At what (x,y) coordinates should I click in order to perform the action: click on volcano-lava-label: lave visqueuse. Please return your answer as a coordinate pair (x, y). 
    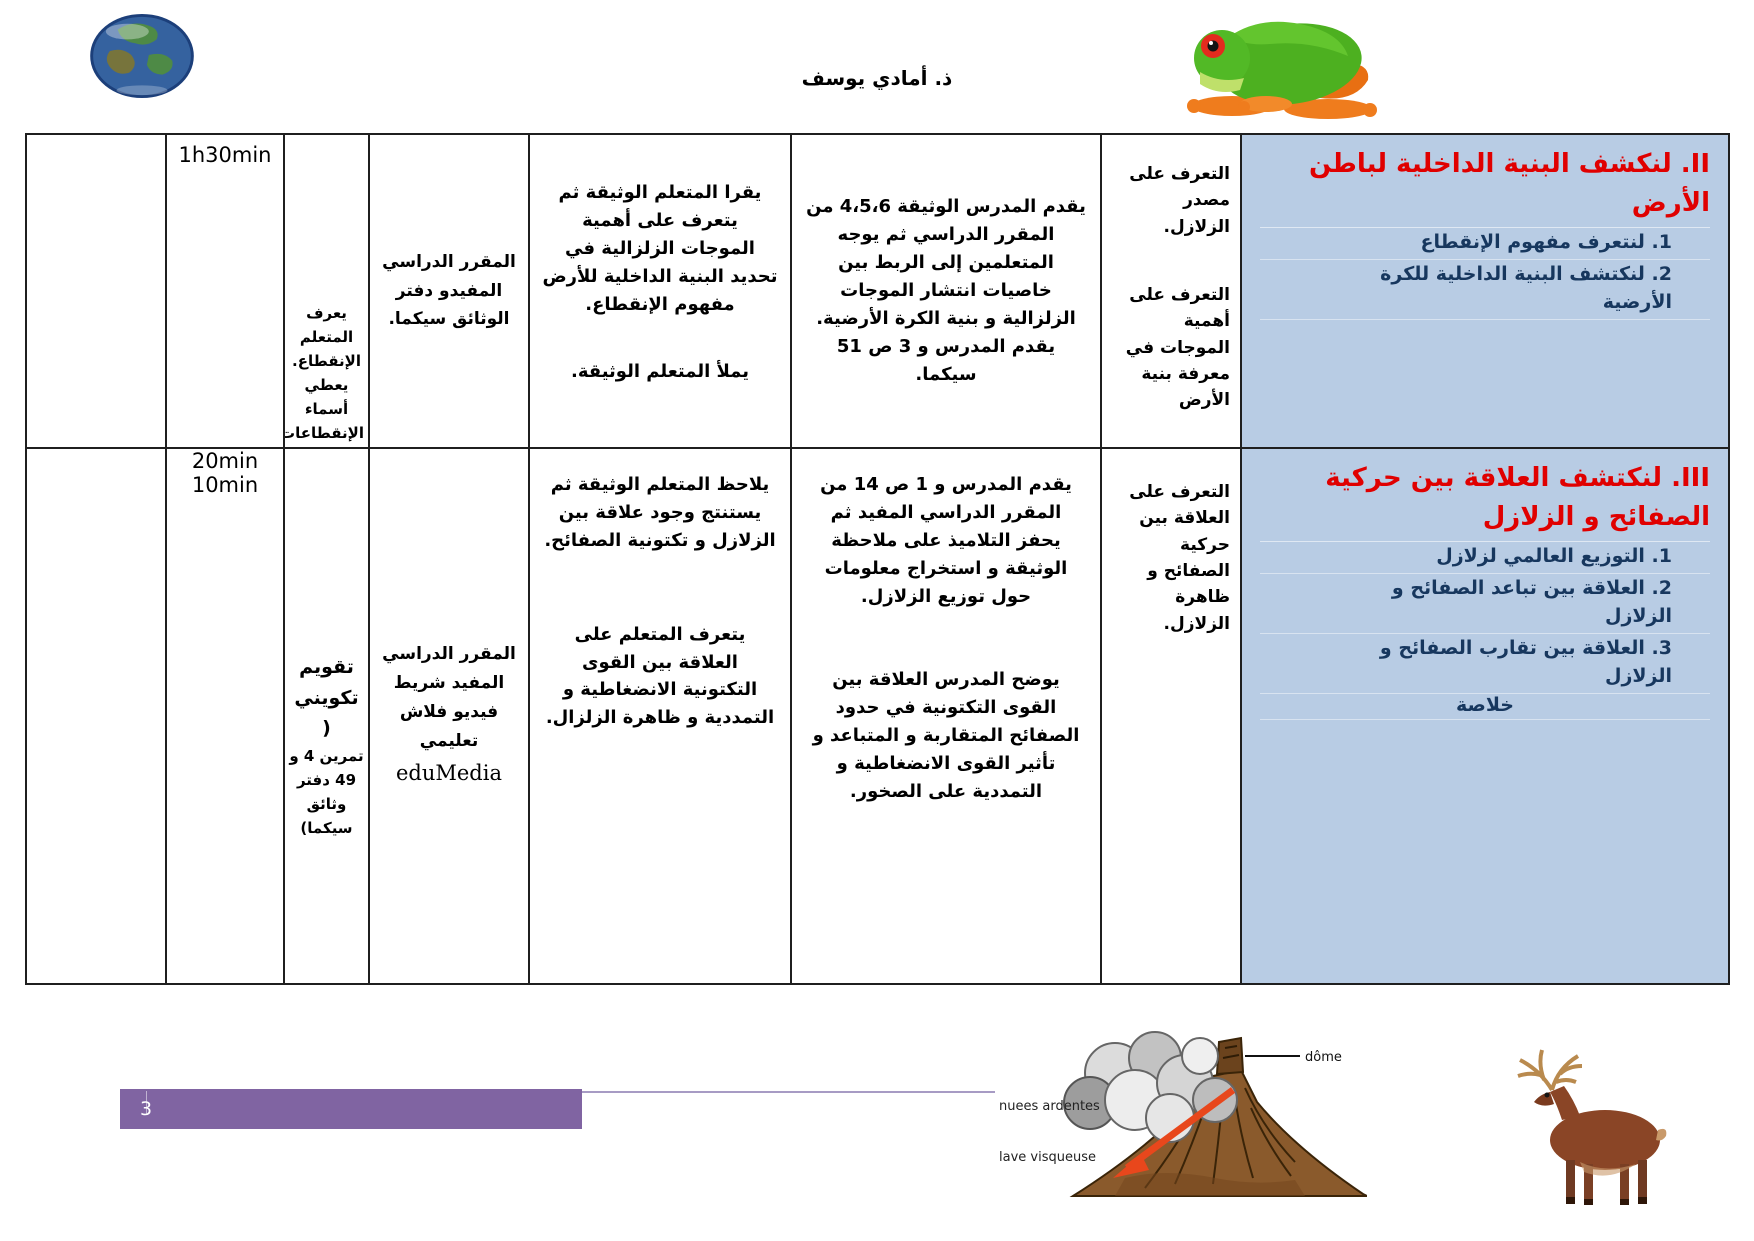
    Looking at the image, I should click on (1047, 1157).